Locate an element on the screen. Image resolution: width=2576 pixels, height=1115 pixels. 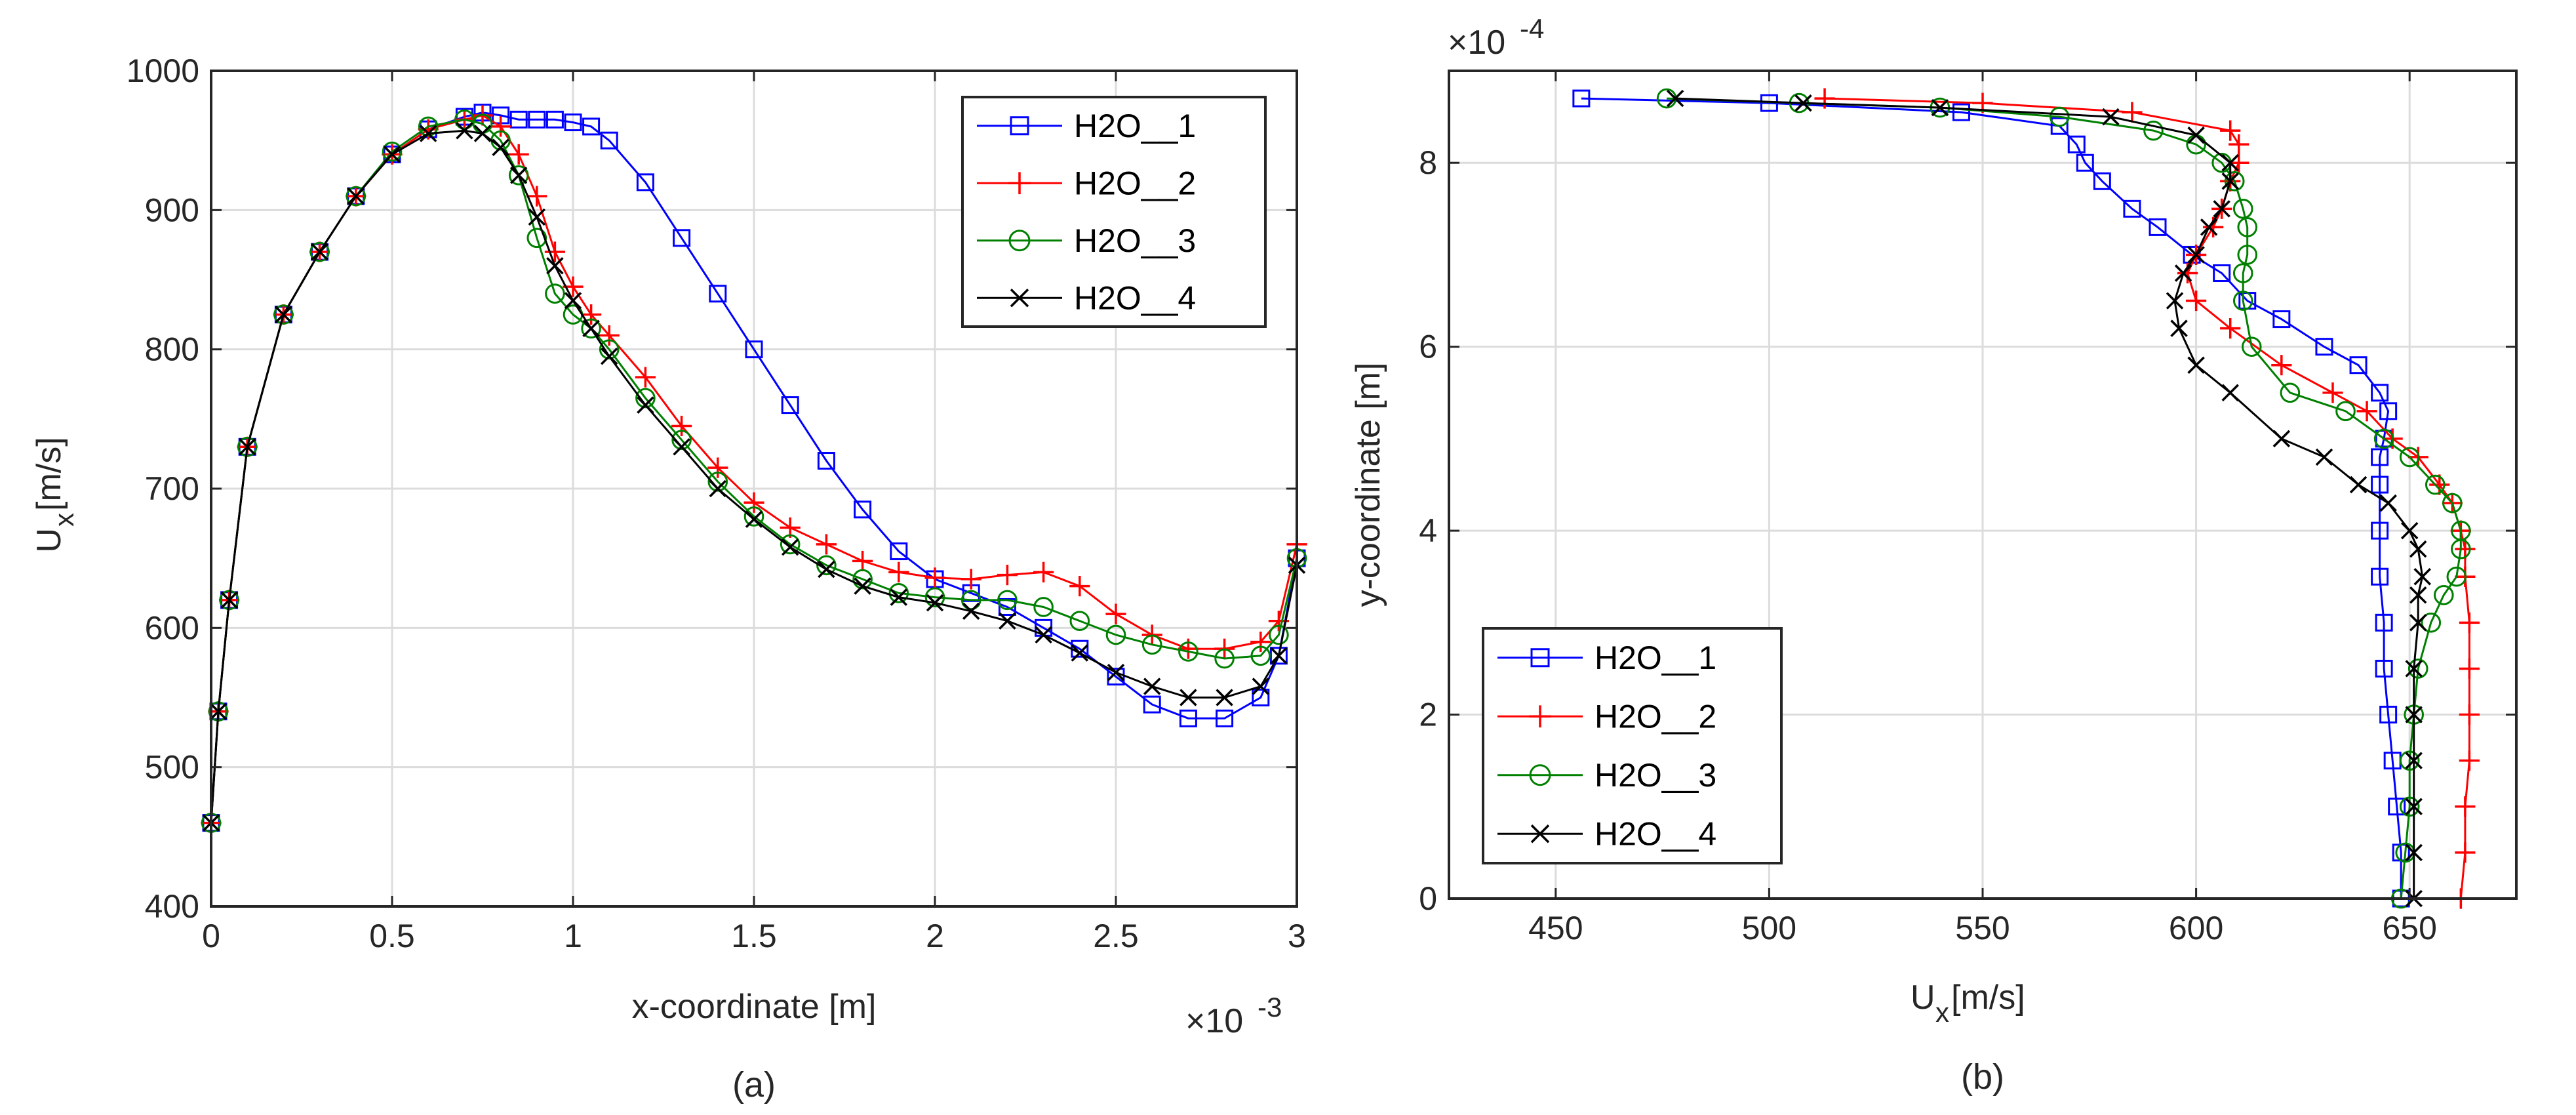
y-multiplier: ×10 is located at coordinates (1476, 43).